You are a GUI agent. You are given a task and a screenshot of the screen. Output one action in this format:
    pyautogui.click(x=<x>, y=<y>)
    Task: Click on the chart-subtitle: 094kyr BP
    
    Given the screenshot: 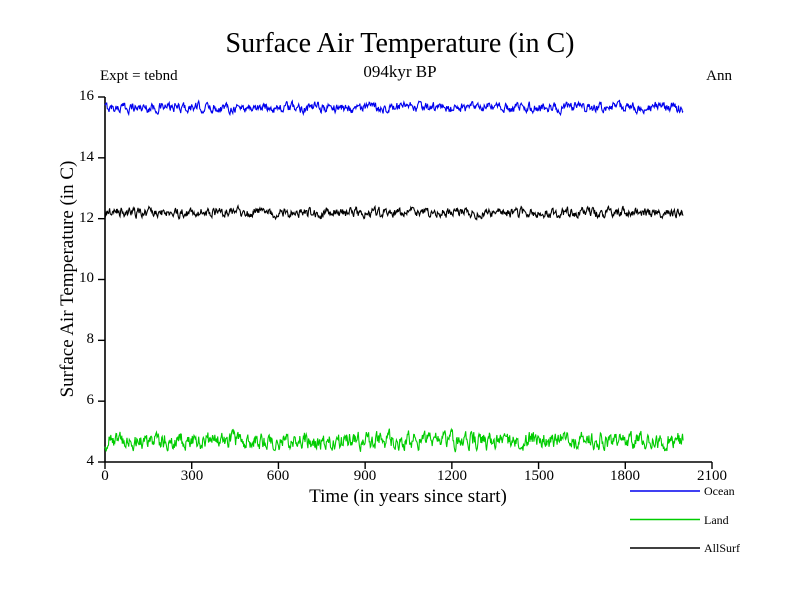 What is the action you would take?
    pyautogui.click(x=400, y=71)
    